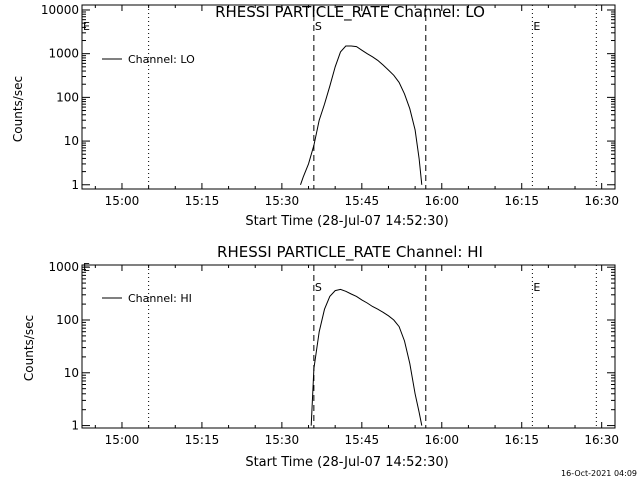 The image size is (640, 480). I want to click on panel-hi-legend-label: Channel: HI, so click(160, 298).